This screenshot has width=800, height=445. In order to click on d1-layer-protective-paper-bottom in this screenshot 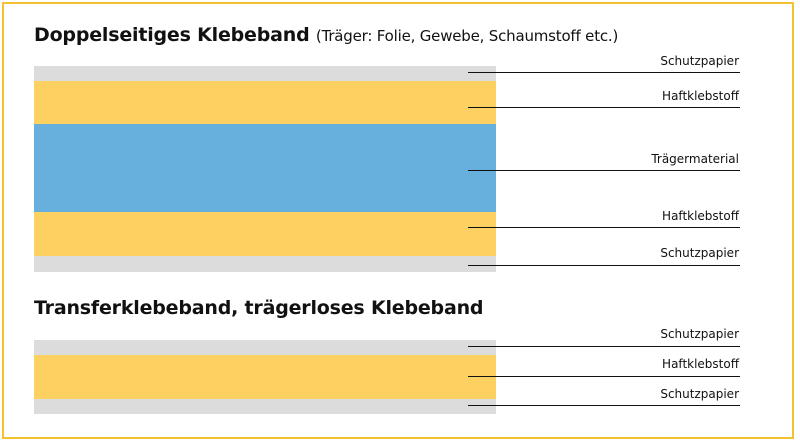, I will do `click(265, 264)`.